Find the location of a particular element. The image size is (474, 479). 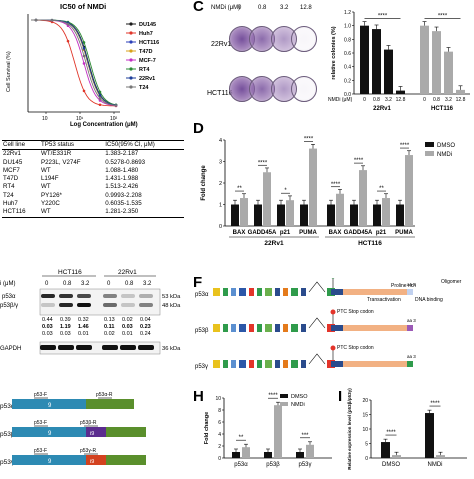

table-cell: HCT116 is located at coordinates (21, 213).